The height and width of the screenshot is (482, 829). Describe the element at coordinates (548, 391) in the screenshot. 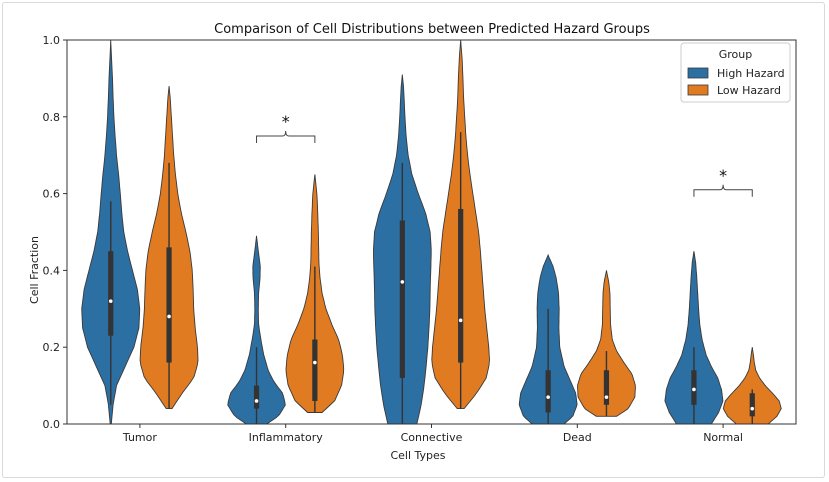

I see `iqr-box-high-hazard-dead` at that location.